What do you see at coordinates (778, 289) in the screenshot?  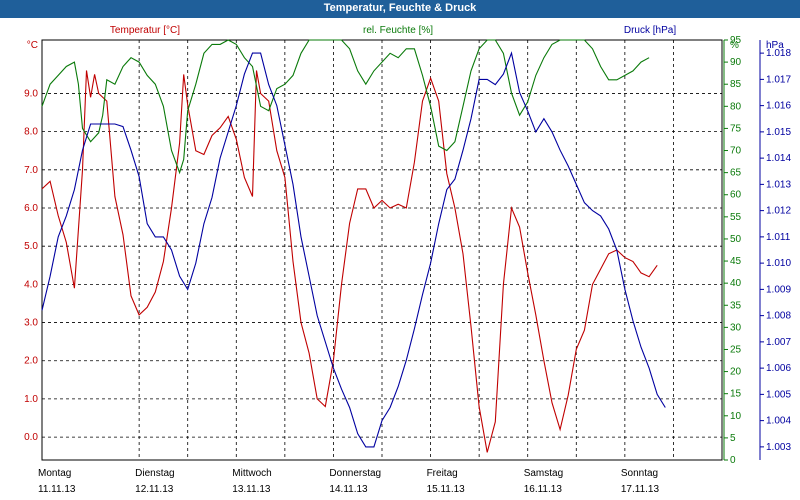 I see `pressure-tick-label: 1.009` at bounding box center [778, 289].